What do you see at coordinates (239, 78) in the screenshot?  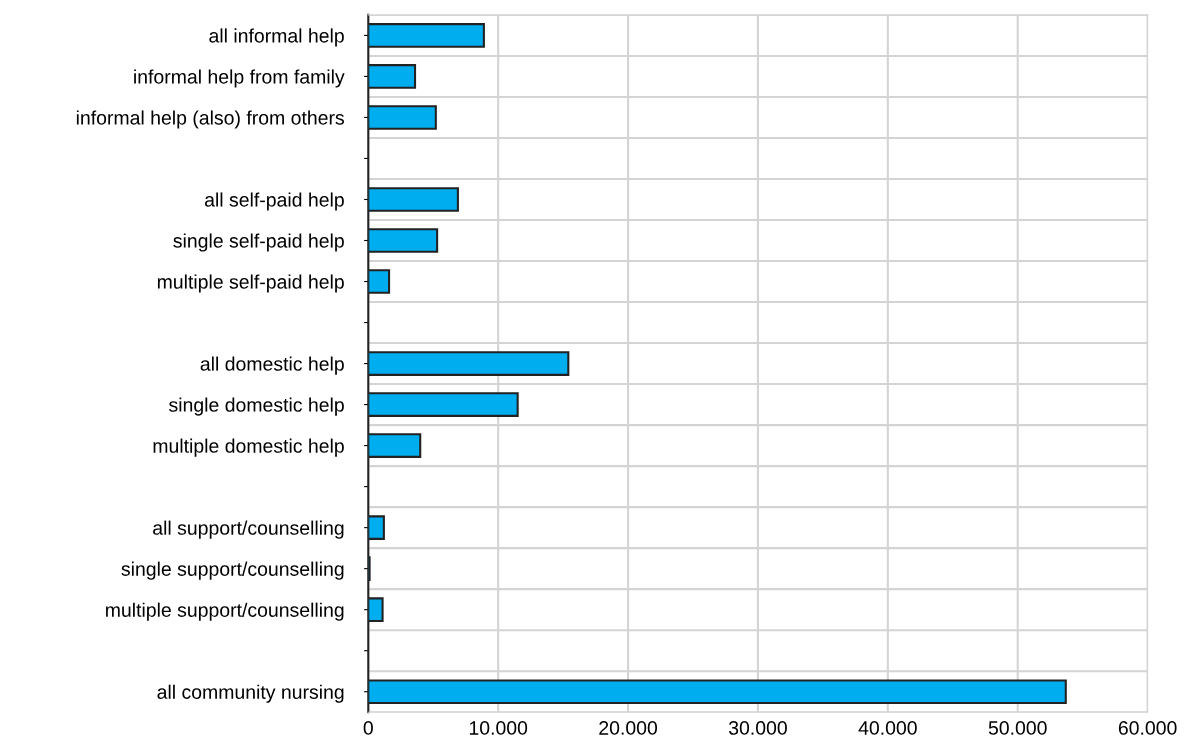 I see `y-tick-label: informal help from family` at bounding box center [239, 78].